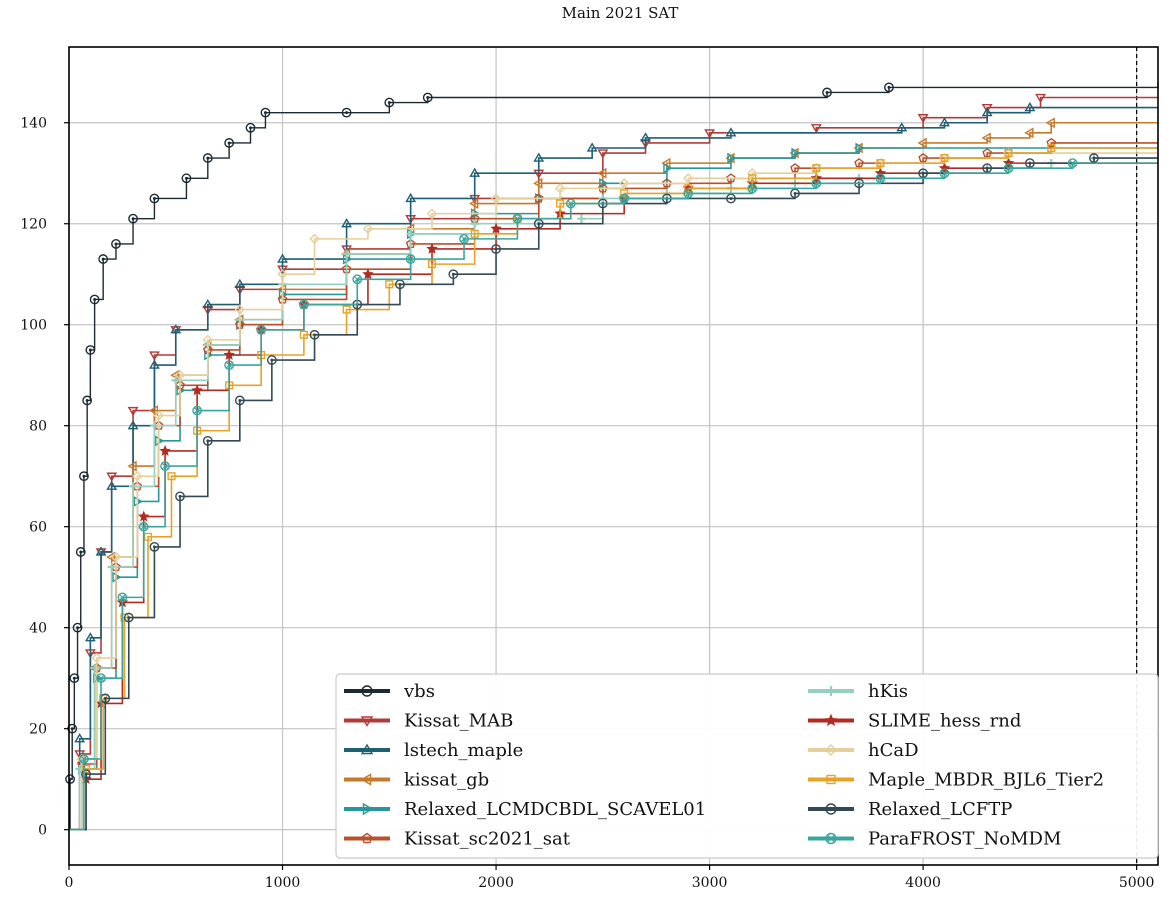 The height and width of the screenshot is (907, 1174). What do you see at coordinates (33, 326) in the screenshot?
I see `y-tick-label: 100` at bounding box center [33, 326].